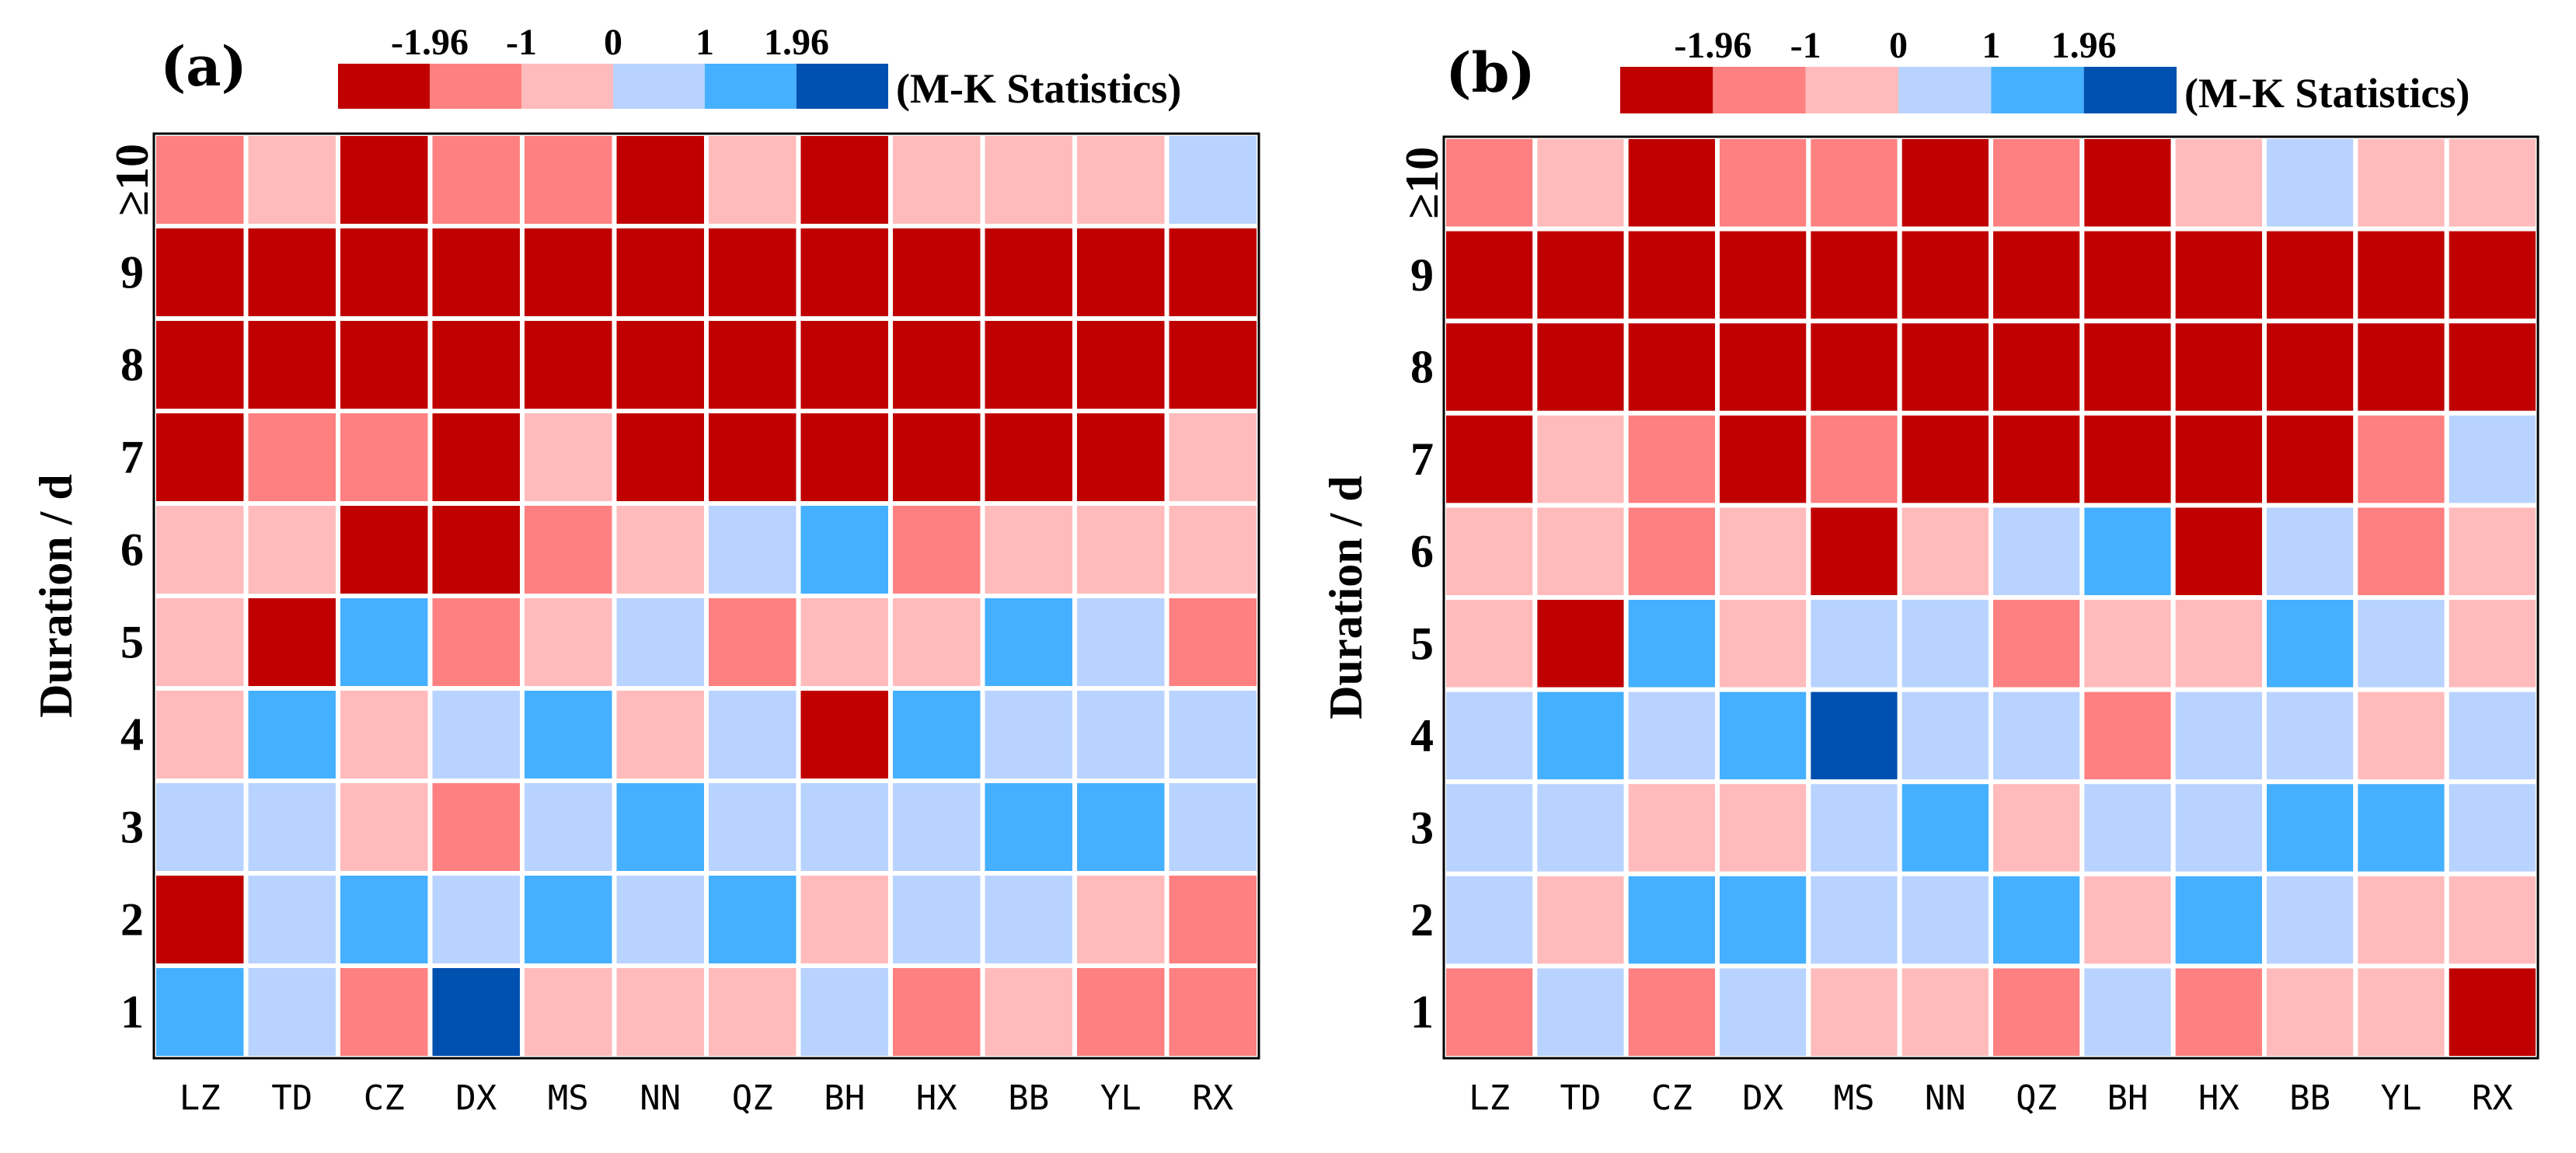 The width and height of the screenshot is (2576, 1153). Describe the element at coordinates (2128, 1098) in the screenshot. I see `x-tick-label: BH` at that location.